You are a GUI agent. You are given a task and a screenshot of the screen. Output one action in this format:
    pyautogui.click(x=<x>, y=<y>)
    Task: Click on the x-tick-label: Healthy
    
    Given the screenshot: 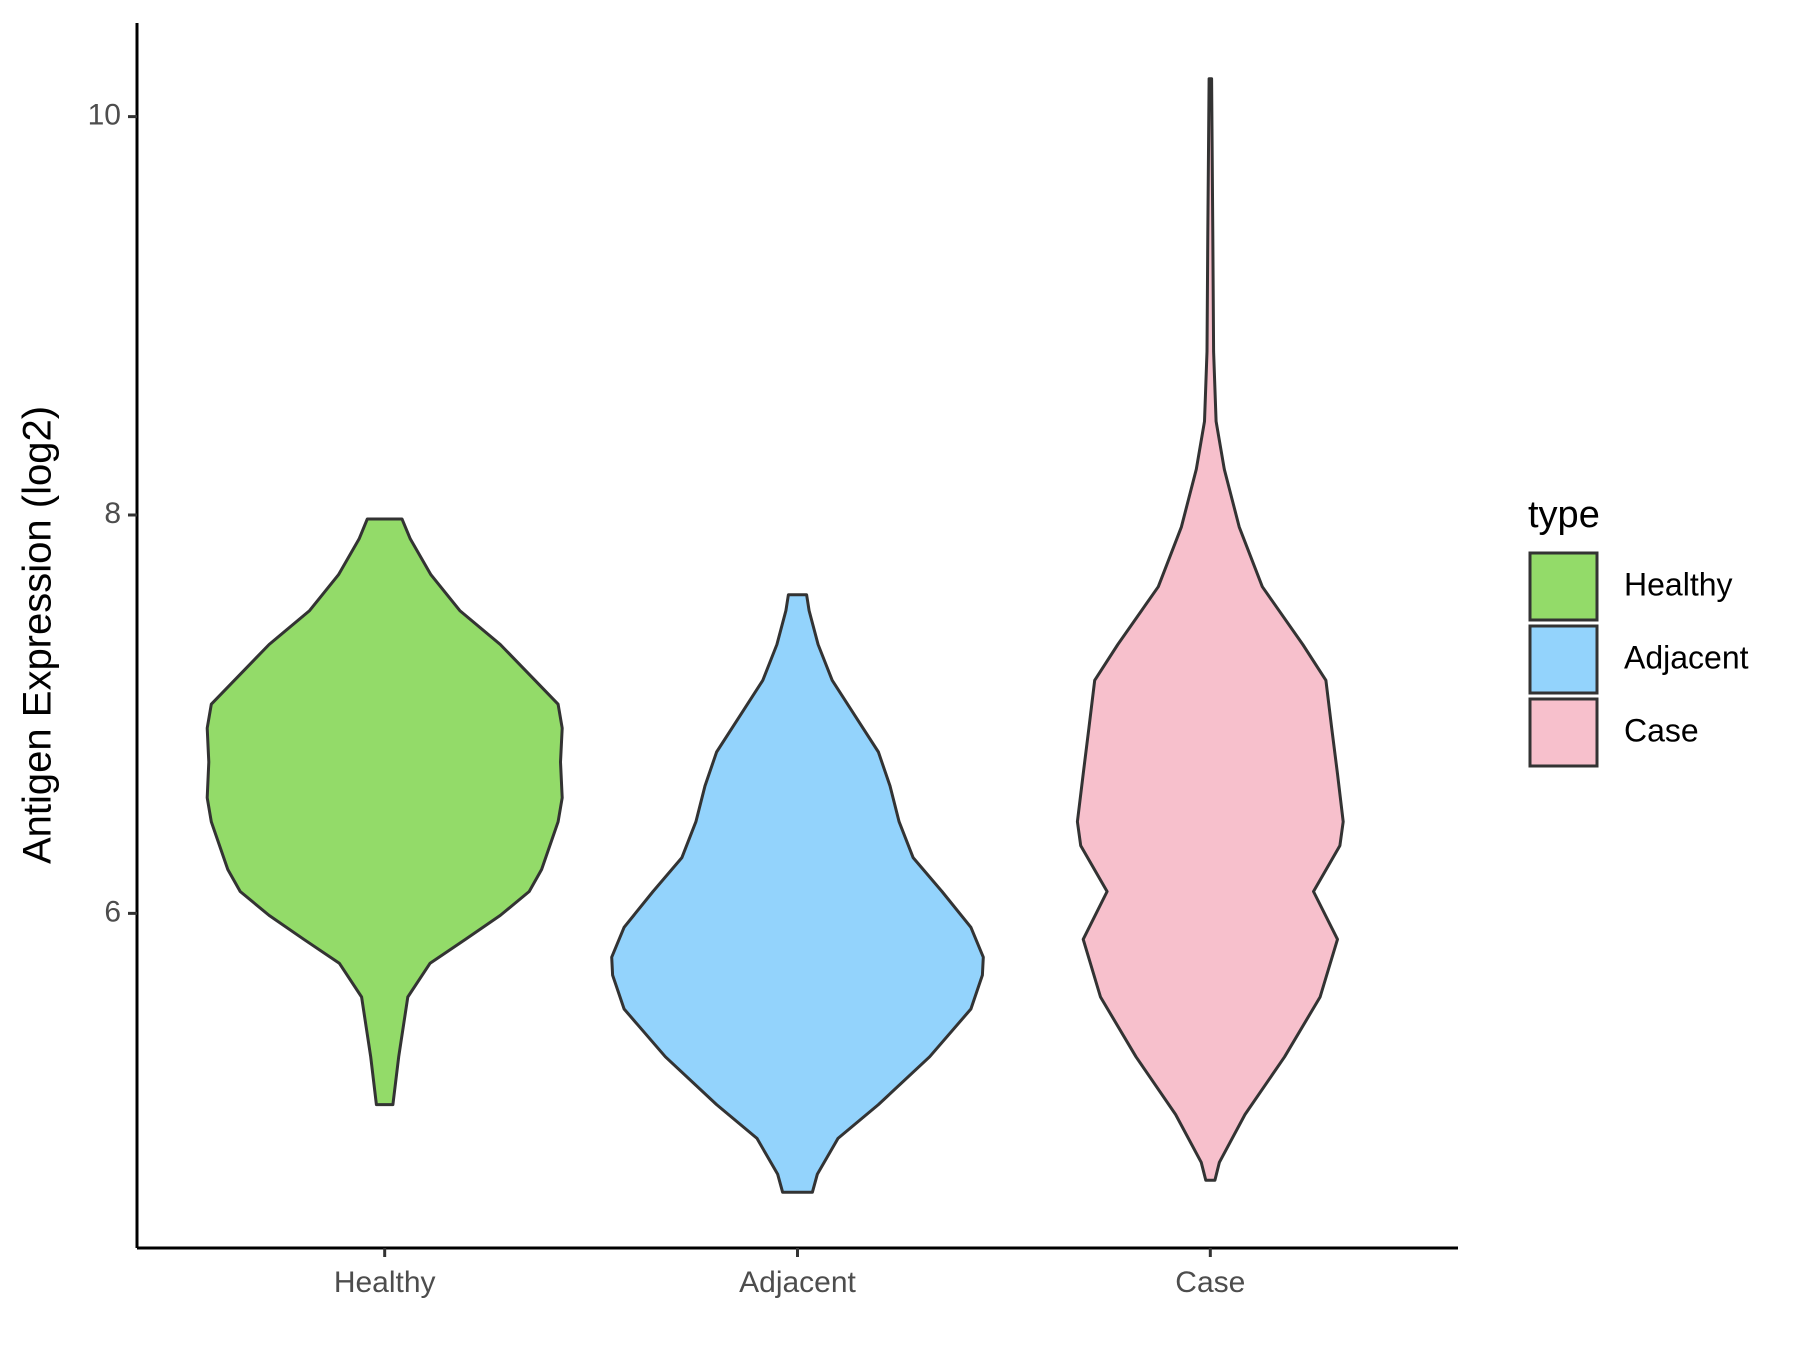 What is the action you would take?
    pyautogui.click(x=385, y=1282)
    